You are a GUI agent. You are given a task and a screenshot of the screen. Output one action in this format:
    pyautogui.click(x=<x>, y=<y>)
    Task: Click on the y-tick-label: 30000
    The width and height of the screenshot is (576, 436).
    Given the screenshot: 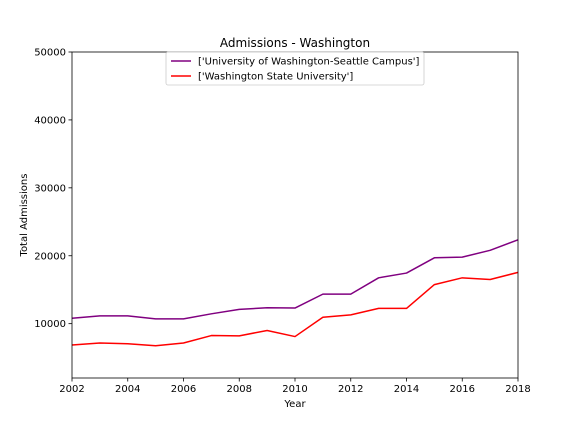 What is the action you would take?
    pyautogui.click(x=50, y=188)
    